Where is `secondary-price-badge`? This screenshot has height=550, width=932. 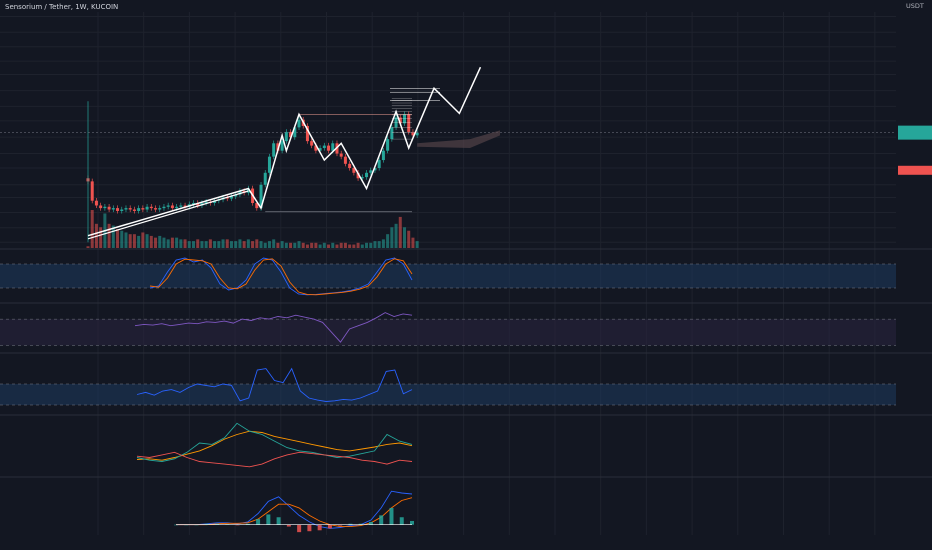 secondary-price-badge is located at coordinates (915, 170).